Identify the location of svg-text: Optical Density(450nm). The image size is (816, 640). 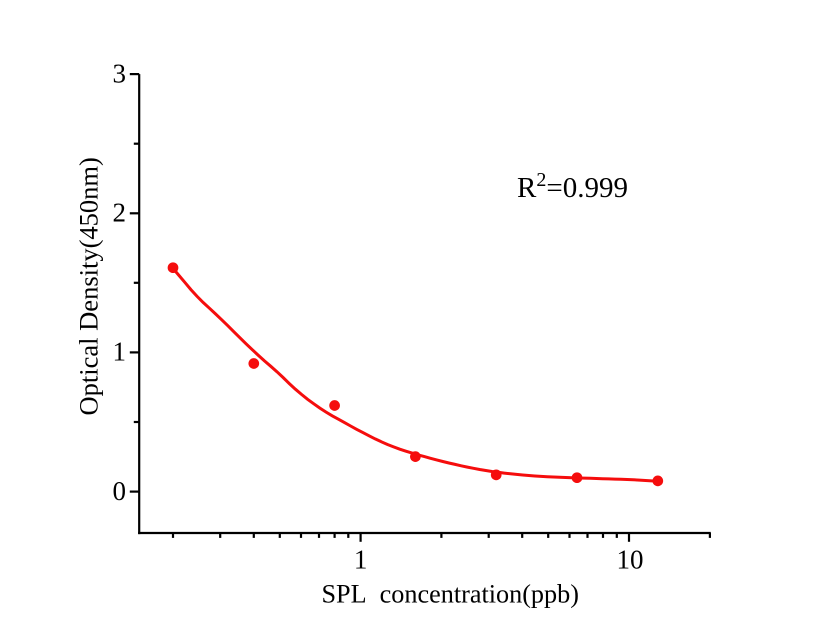
(88, 286).